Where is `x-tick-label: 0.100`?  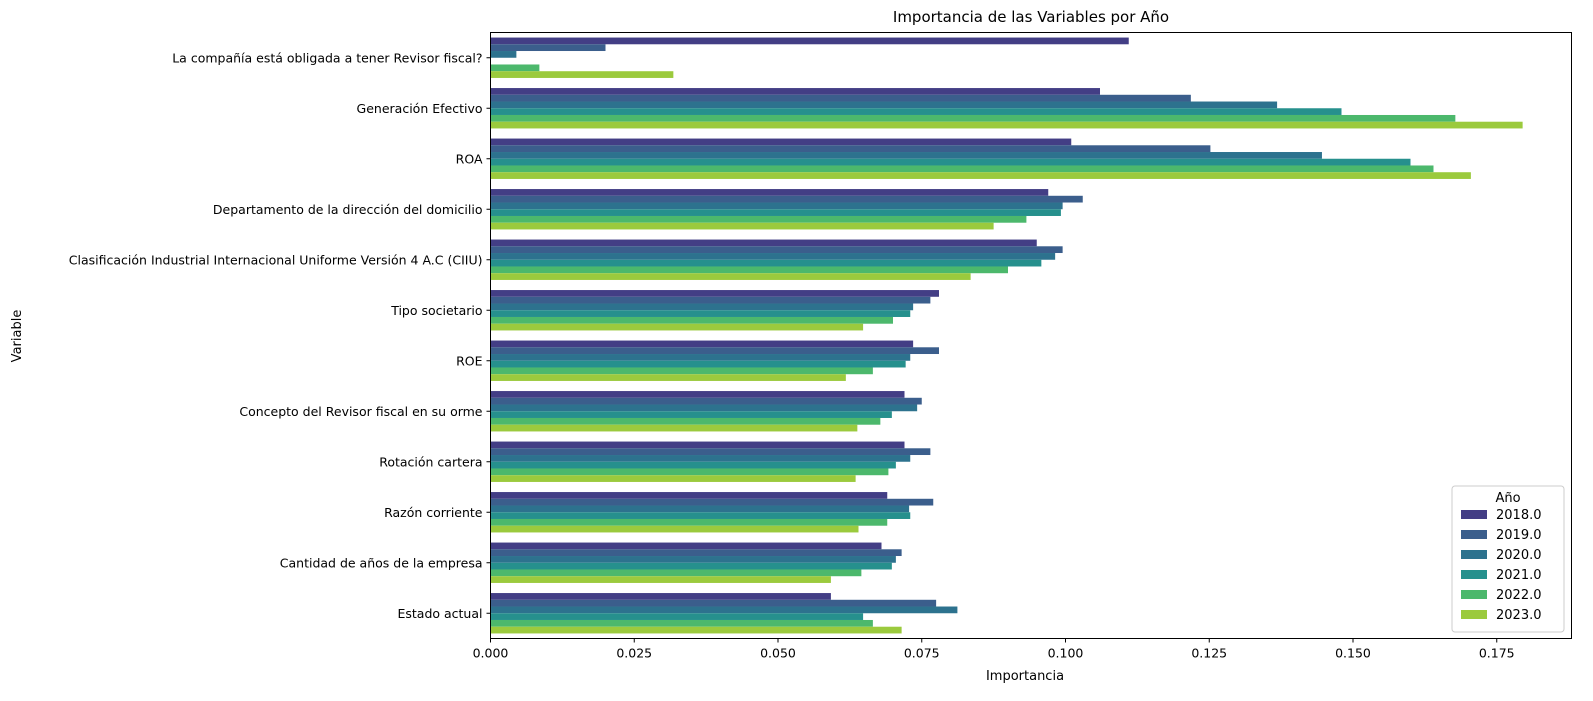
x-tick-label: 0.100 is located at coordinates (1066, 653).